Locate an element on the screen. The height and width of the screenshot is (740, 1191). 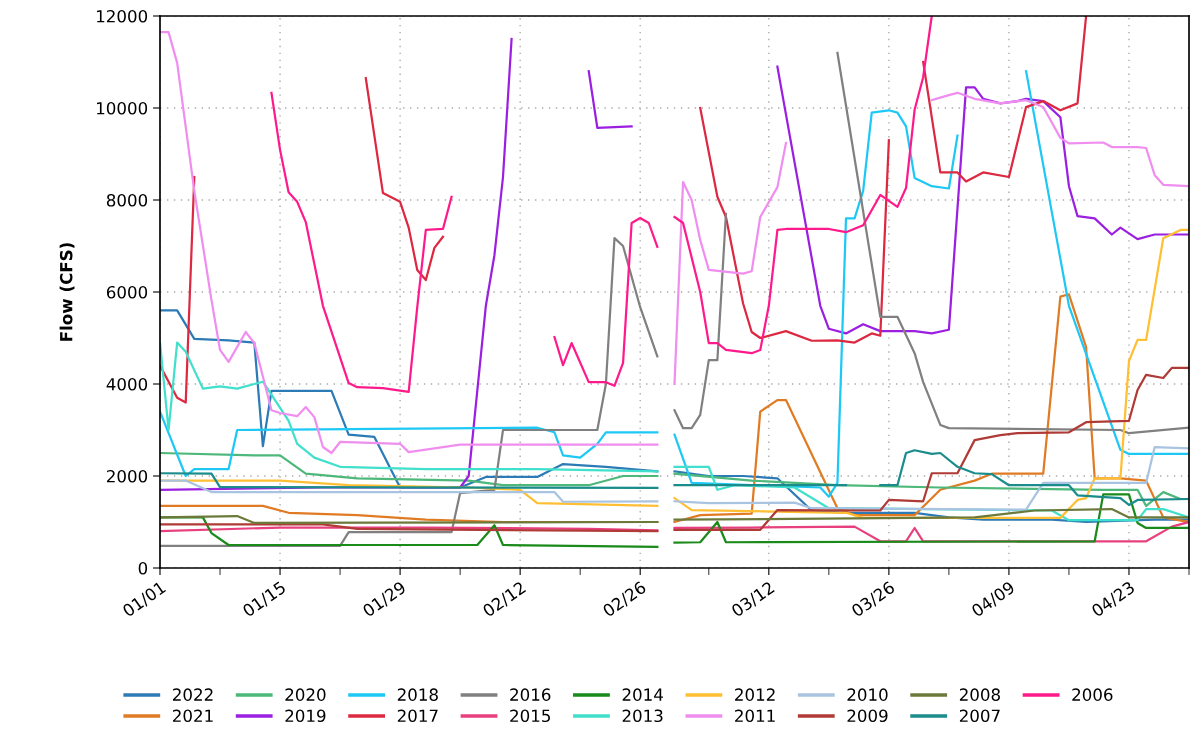
legend-label: 2008 is located at coordinates (979, 694).